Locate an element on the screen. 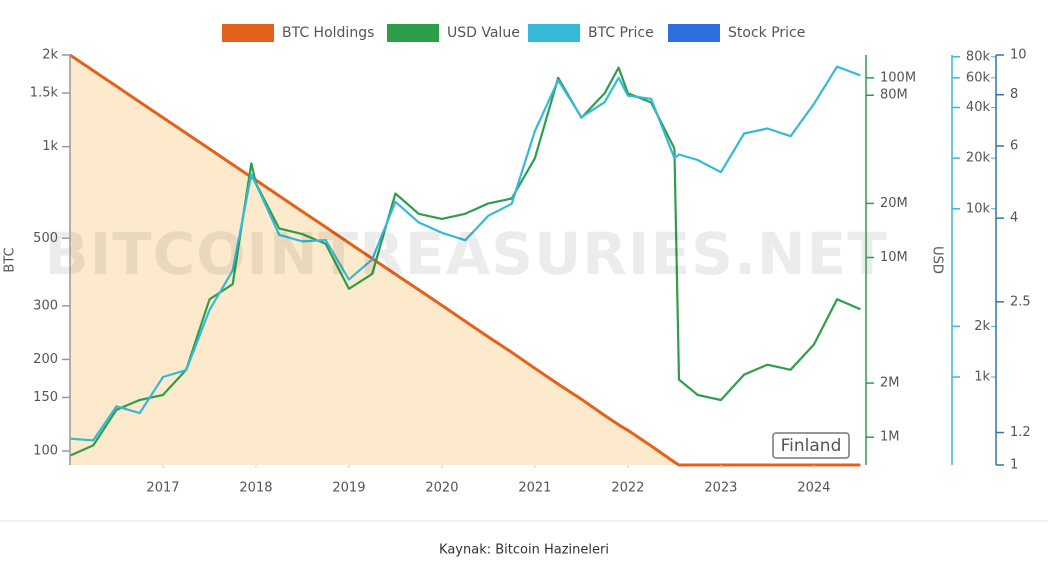  y4-tick-label: 2.5 is located at coordinates (1020, 301).